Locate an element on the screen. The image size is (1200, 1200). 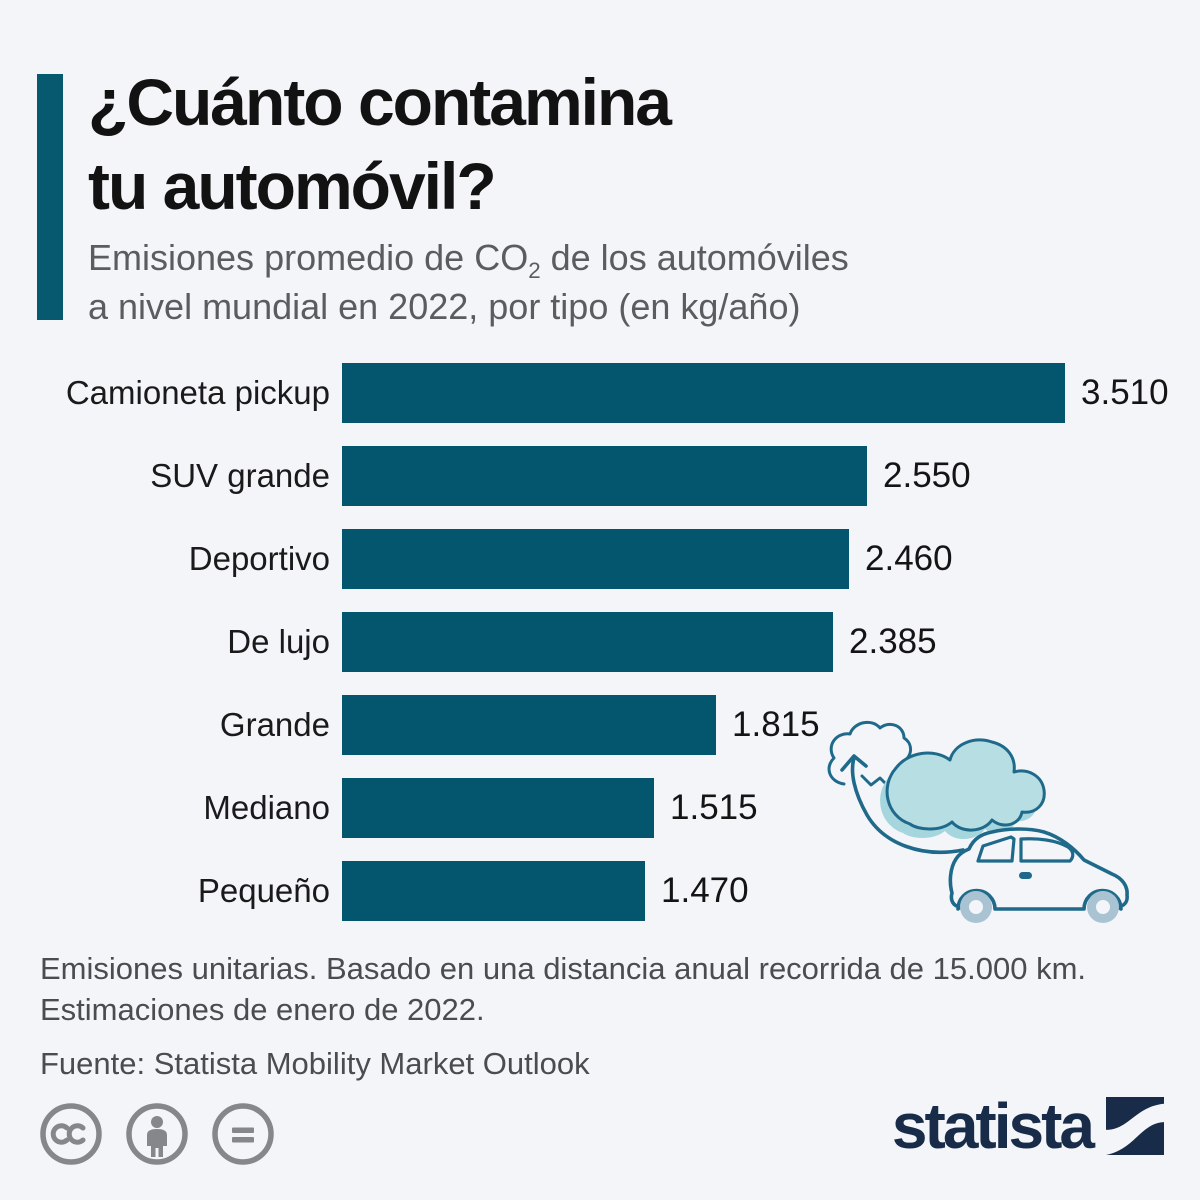
license-badges is located at coordinates (157, 1134).